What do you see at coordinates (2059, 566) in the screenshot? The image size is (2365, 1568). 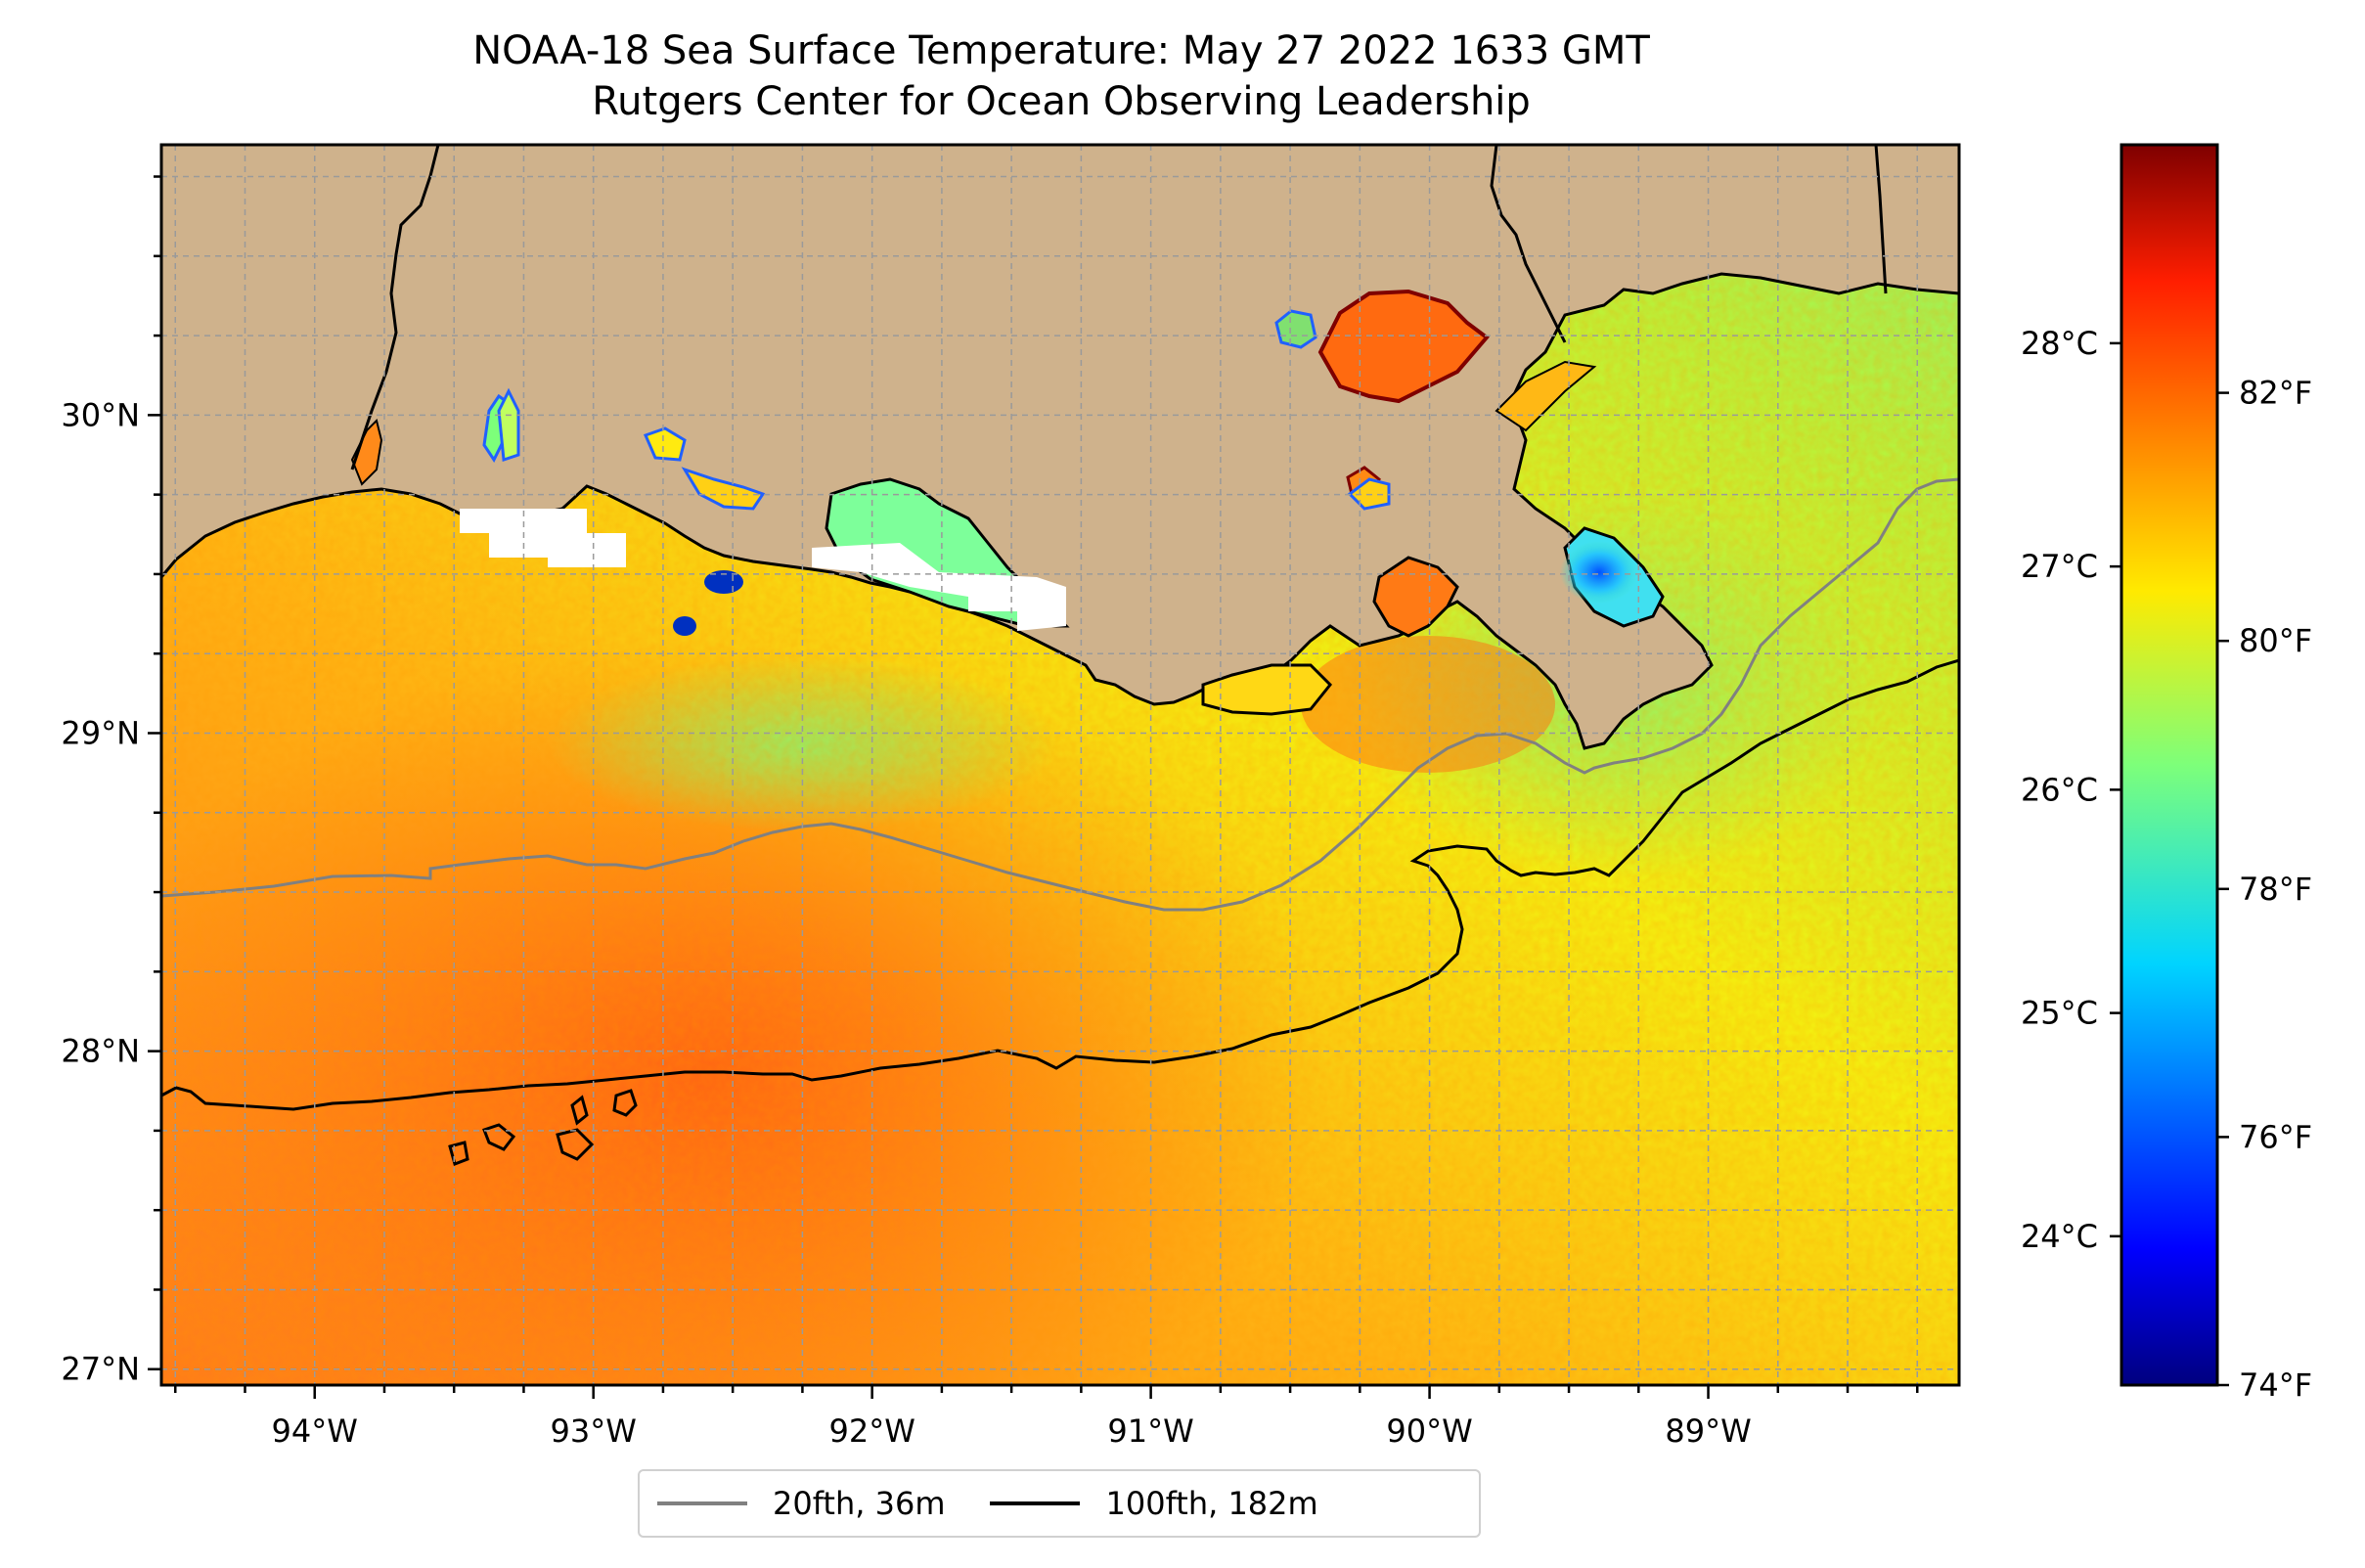 I see `c-tick-label: 27°C` at bounding box center [2059, 566].